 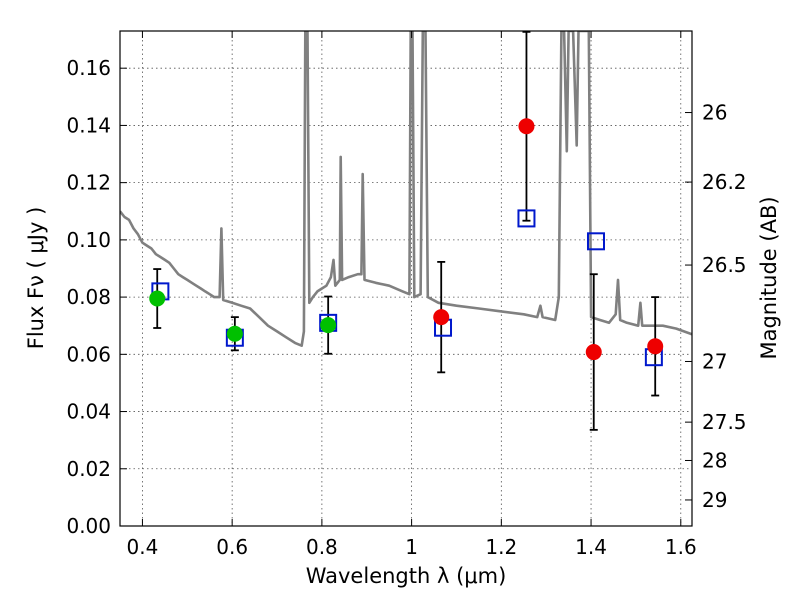 I want to click on x-tick-label: 1, so click(x=411, y=547).